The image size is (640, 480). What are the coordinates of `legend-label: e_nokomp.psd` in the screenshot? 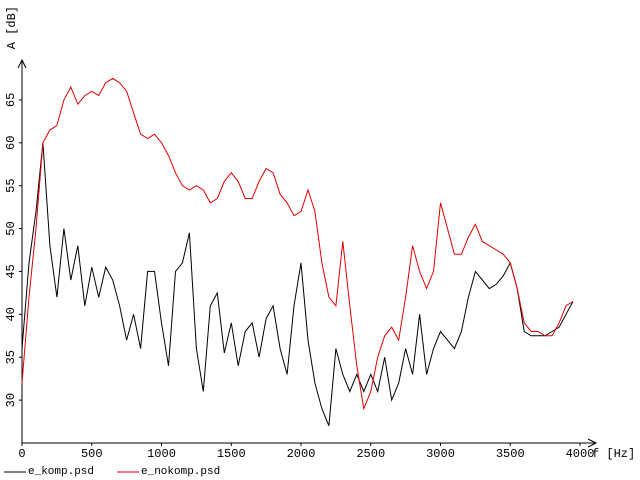 It's located at (180, 472).